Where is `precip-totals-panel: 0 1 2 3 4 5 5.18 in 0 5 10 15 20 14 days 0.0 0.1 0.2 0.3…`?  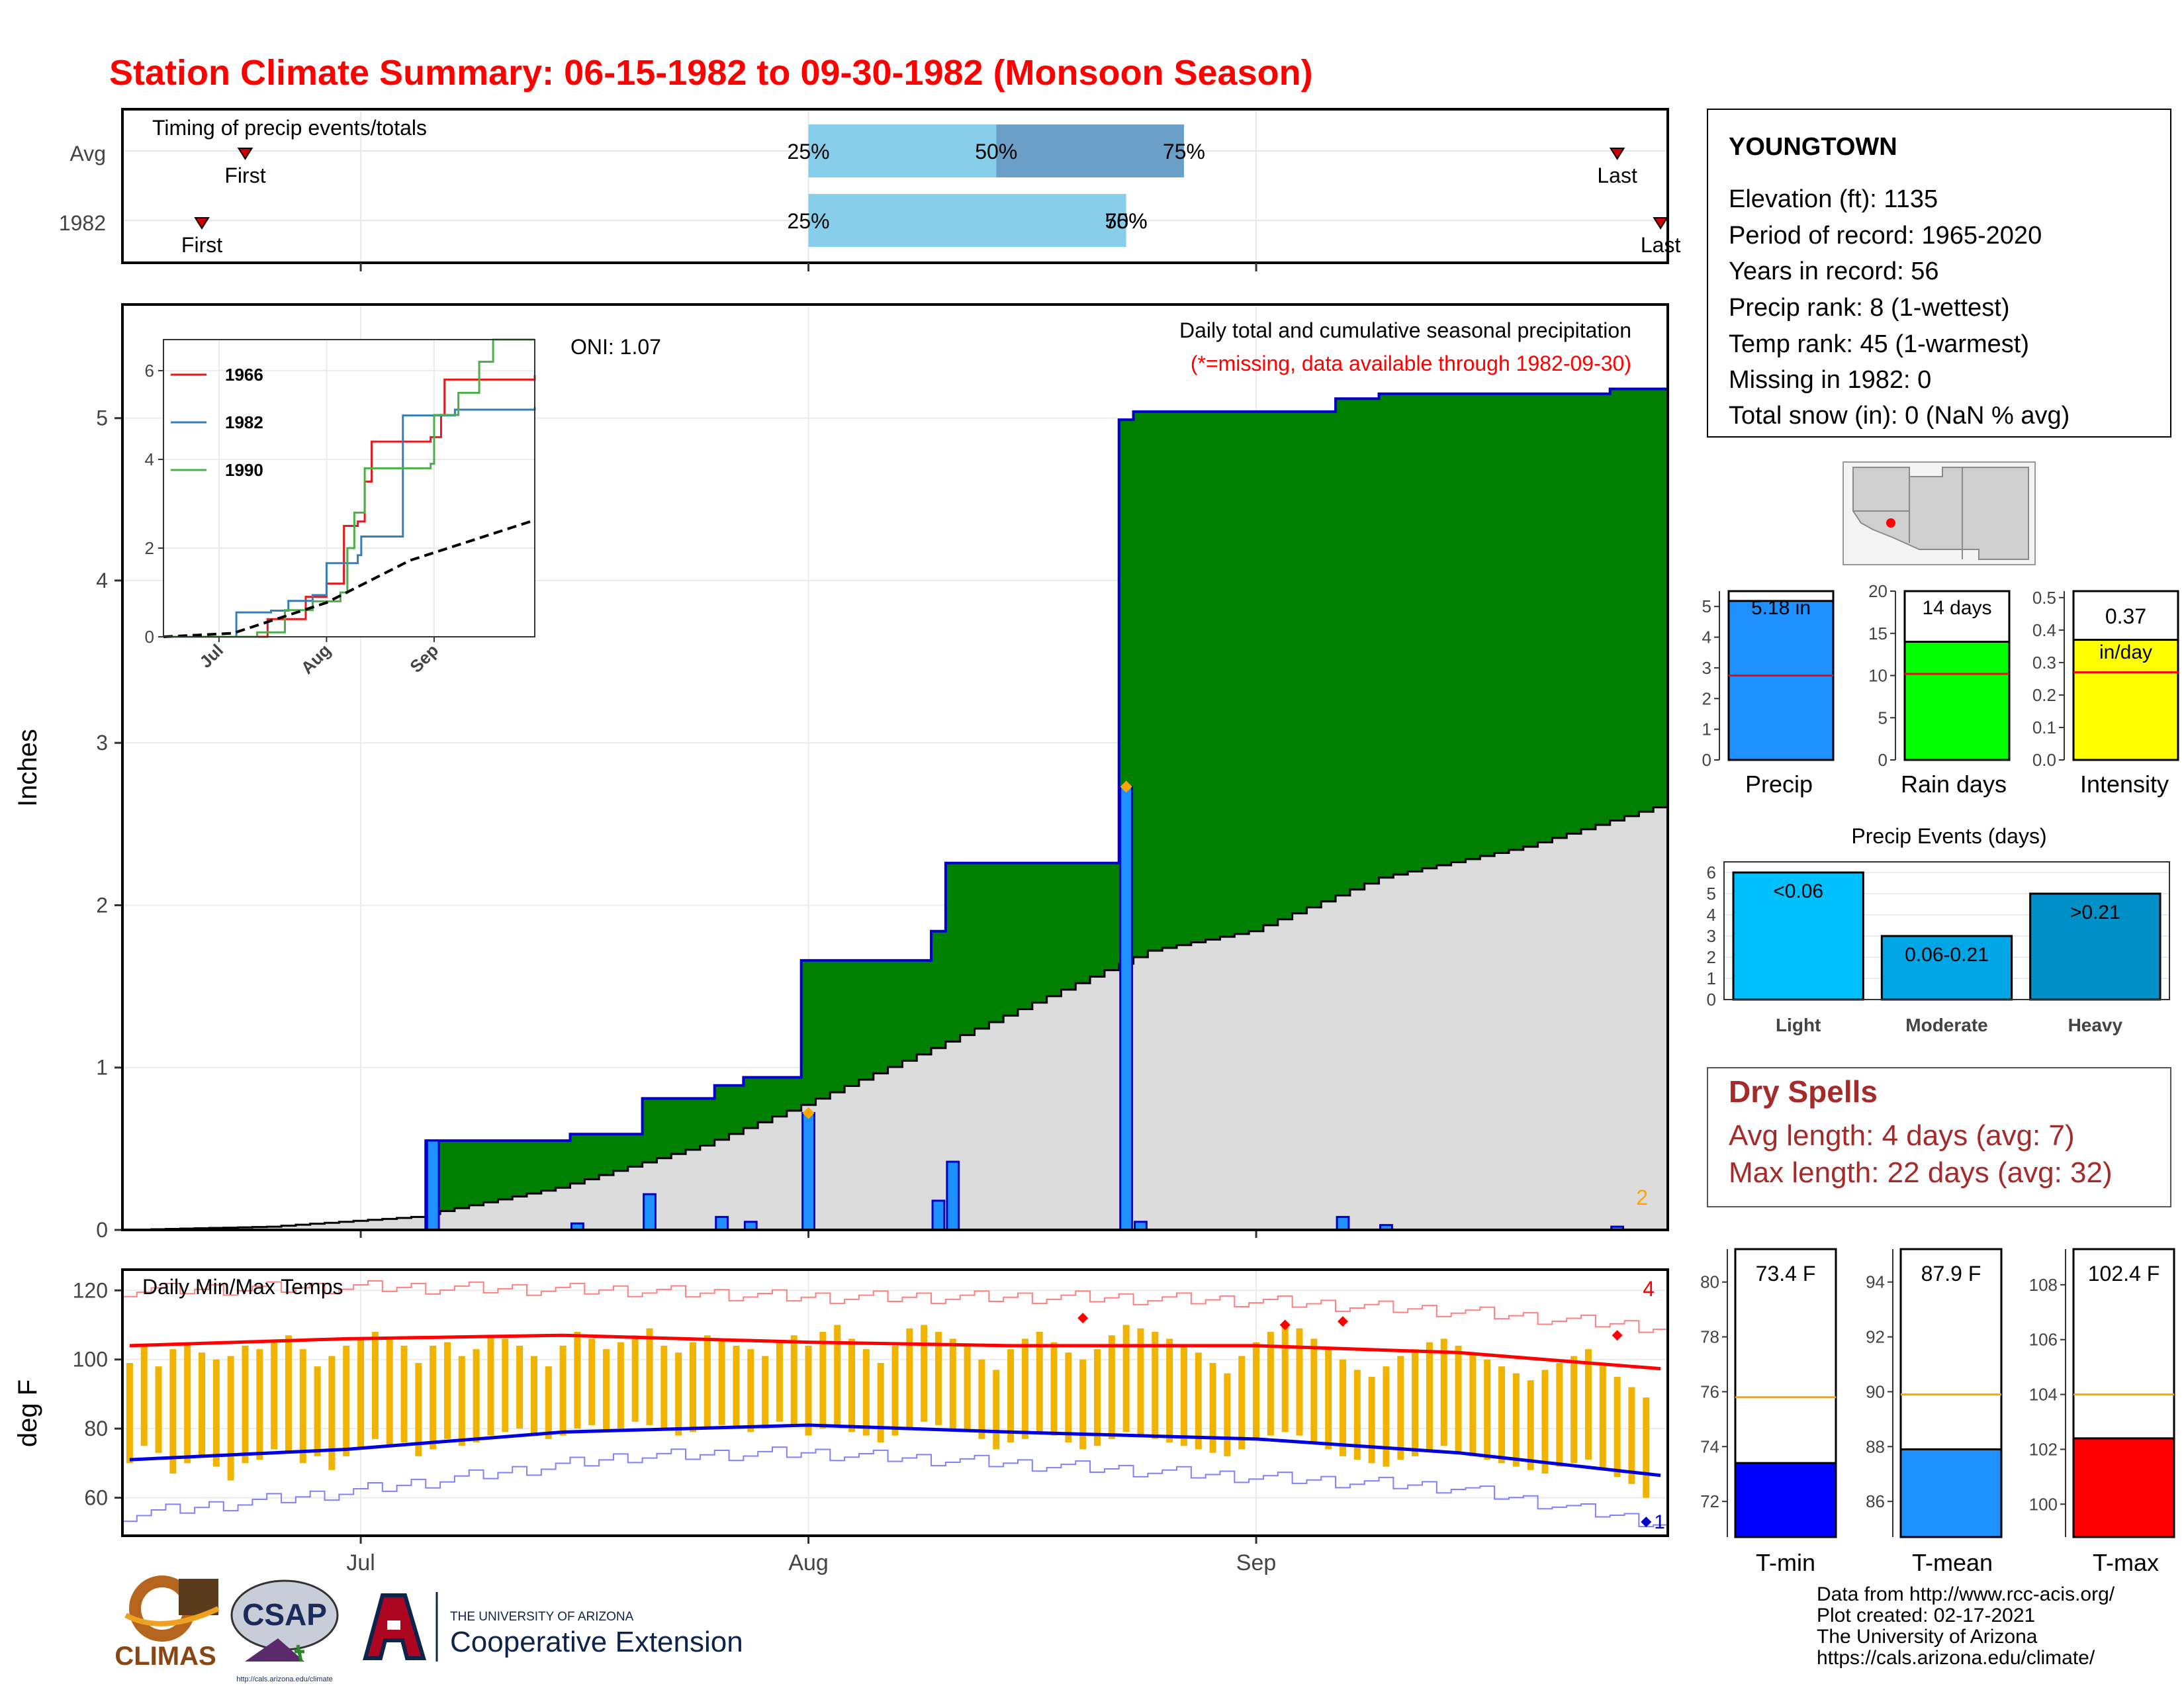 precip-totals-panel: 0 1 2 3 4 5 5.18 in 0 5 10 15 20 14 days 0.0 0.1 0.2 0.3… is located at coordinates (1940, 689).